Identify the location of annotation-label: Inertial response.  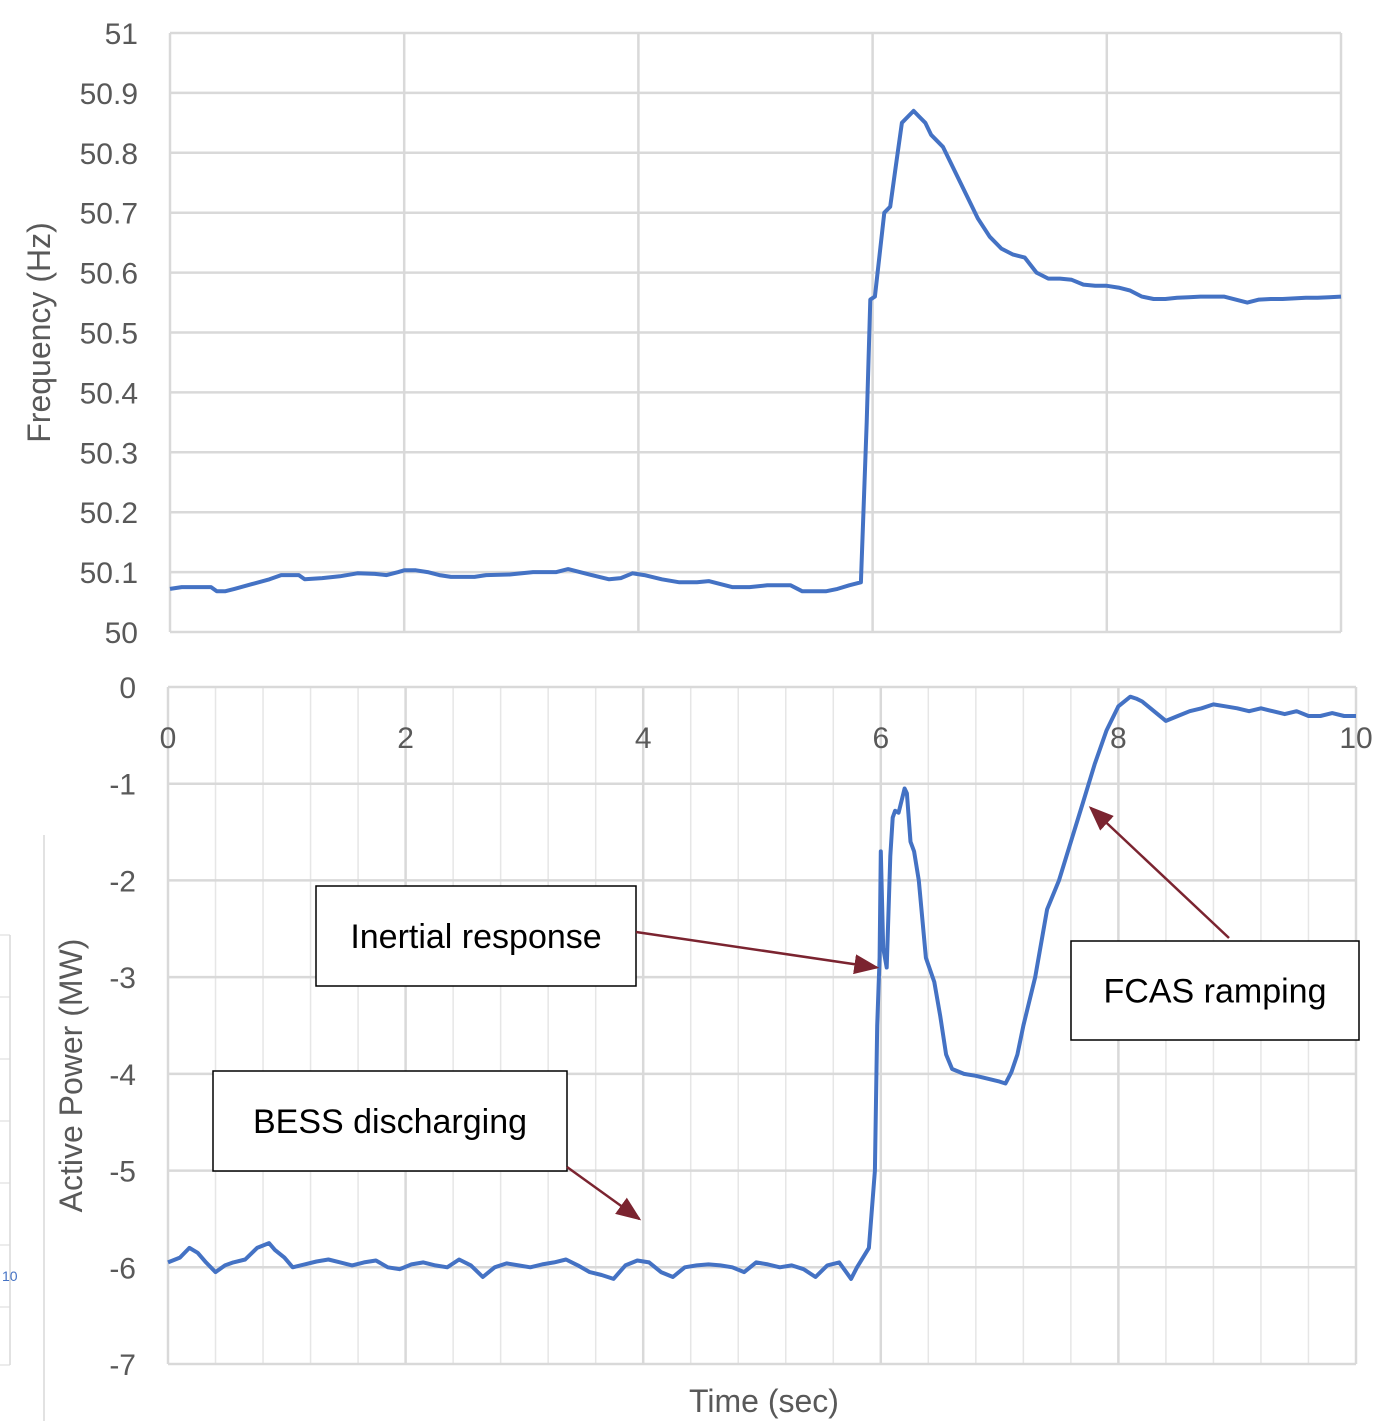
(475, 937).